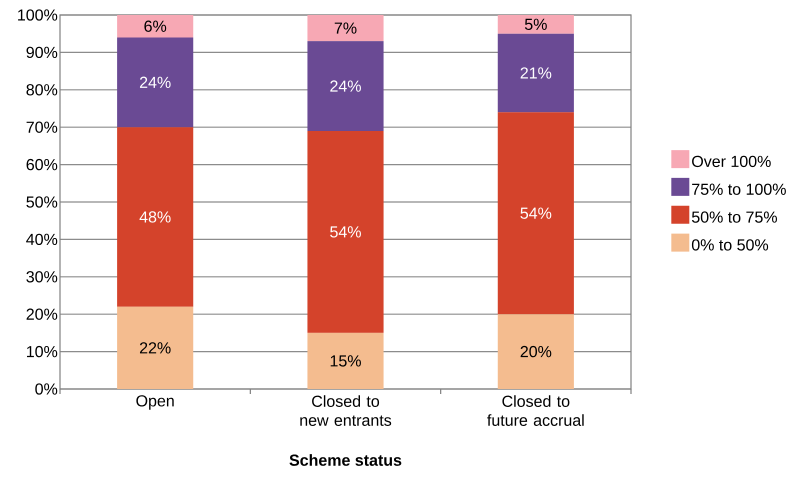 This screenshot has height=495, width=808. I want to click on y-tick-label: 20%, so click(42, 314).